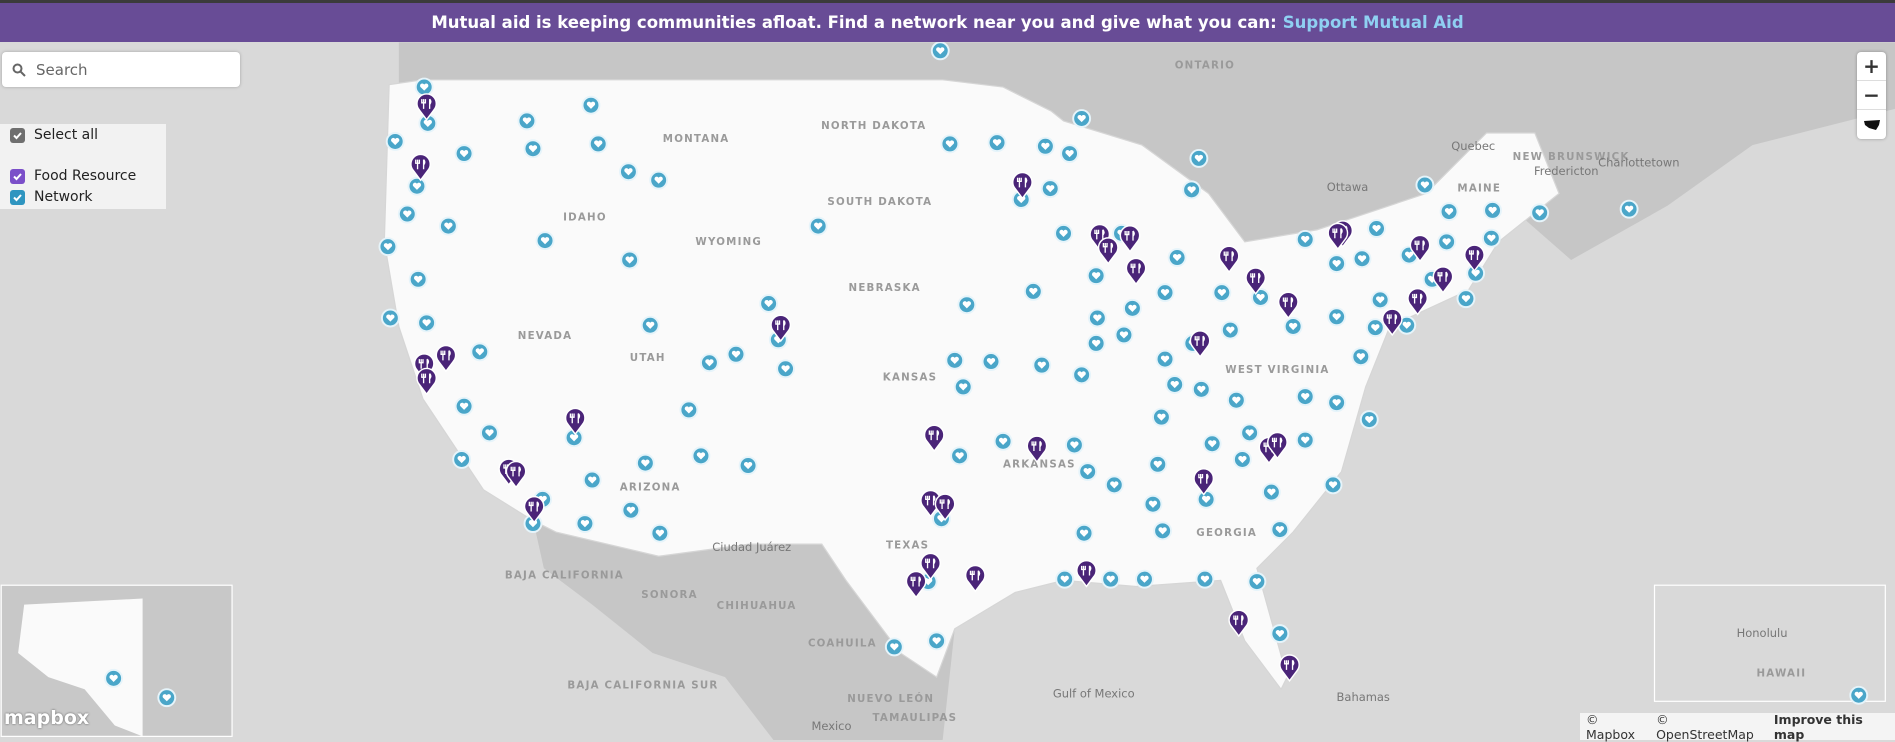 The height and width of the screenshot is (742, 1895). What do you see at coordinates (54, 135) in the screenshot?
I see `legend-row: Select all` at bounding box center [54, 135].